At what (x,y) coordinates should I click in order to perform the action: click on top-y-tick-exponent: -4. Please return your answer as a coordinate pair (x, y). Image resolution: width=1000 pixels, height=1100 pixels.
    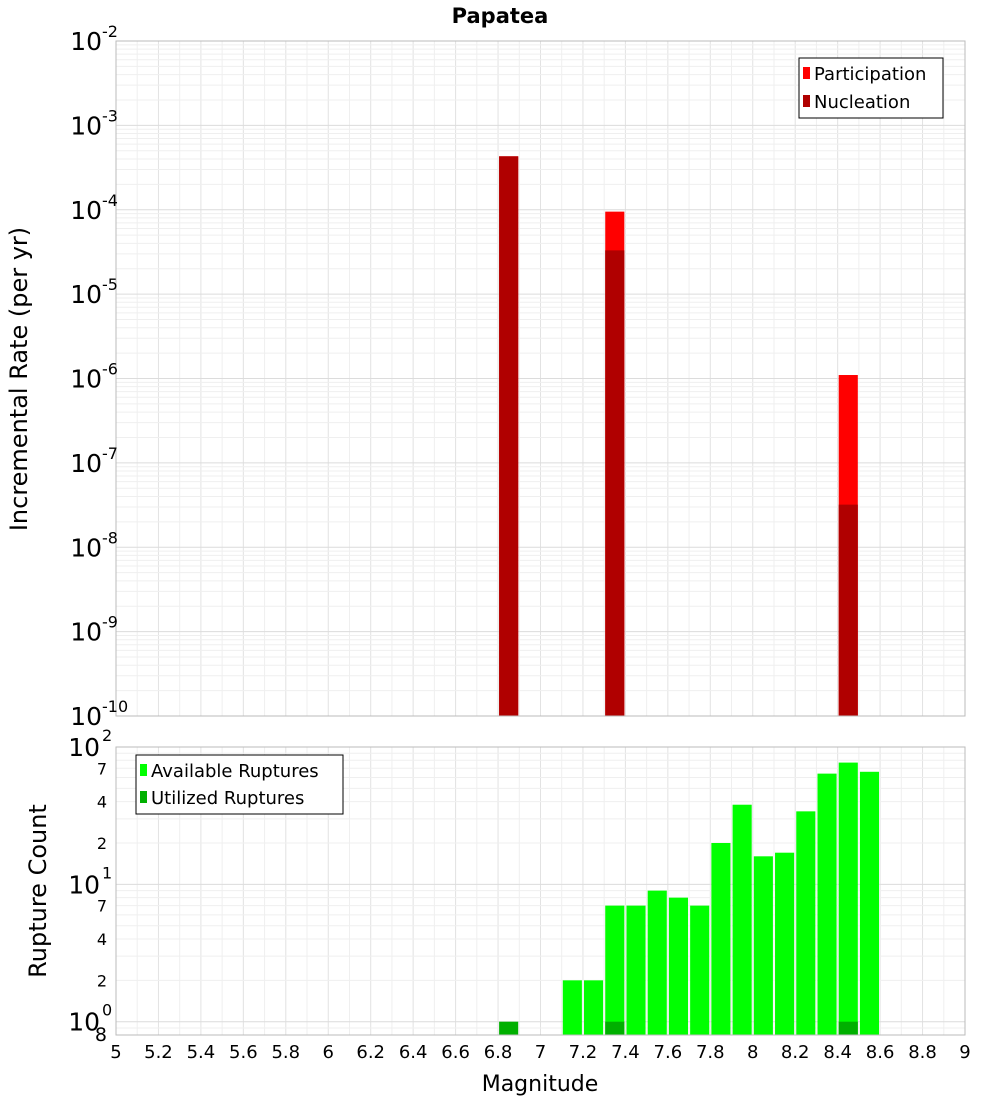
    Looking at the image, I should click on (110, 200).